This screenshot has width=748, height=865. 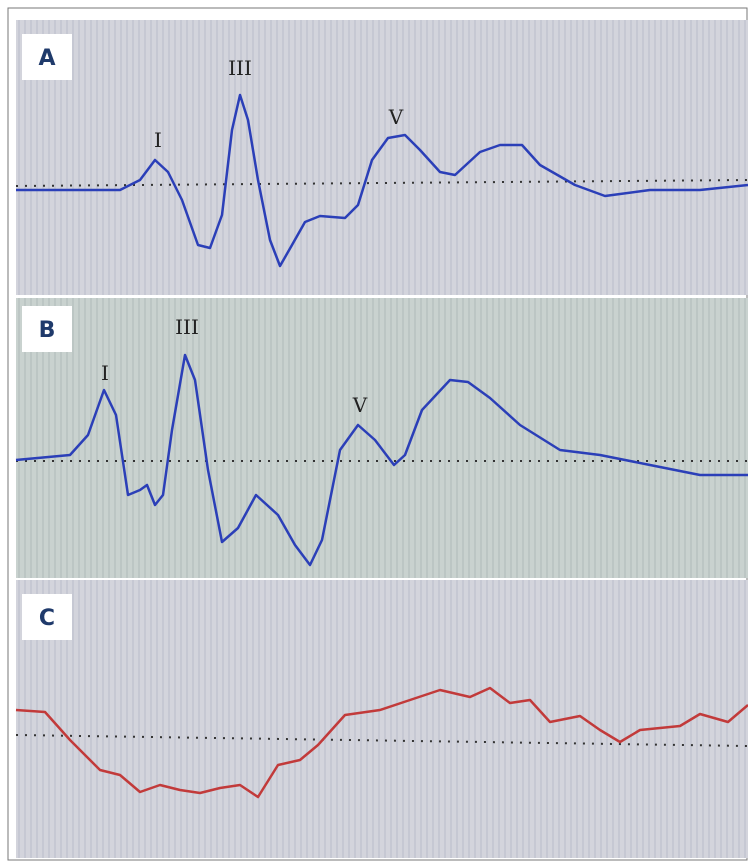 What do you see at coordinates (381, 742) in the screenshot?
I see `waveform` at bounding box center [381, 742].